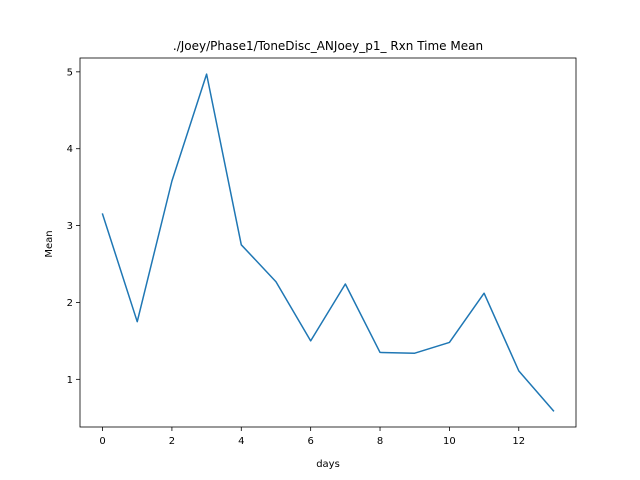 Image resolution: width=640 pixels, height=480 pixels. Describe the element at coordinates (102, 441) in the screenshot. I see `x-tick-label: 0` at that location.